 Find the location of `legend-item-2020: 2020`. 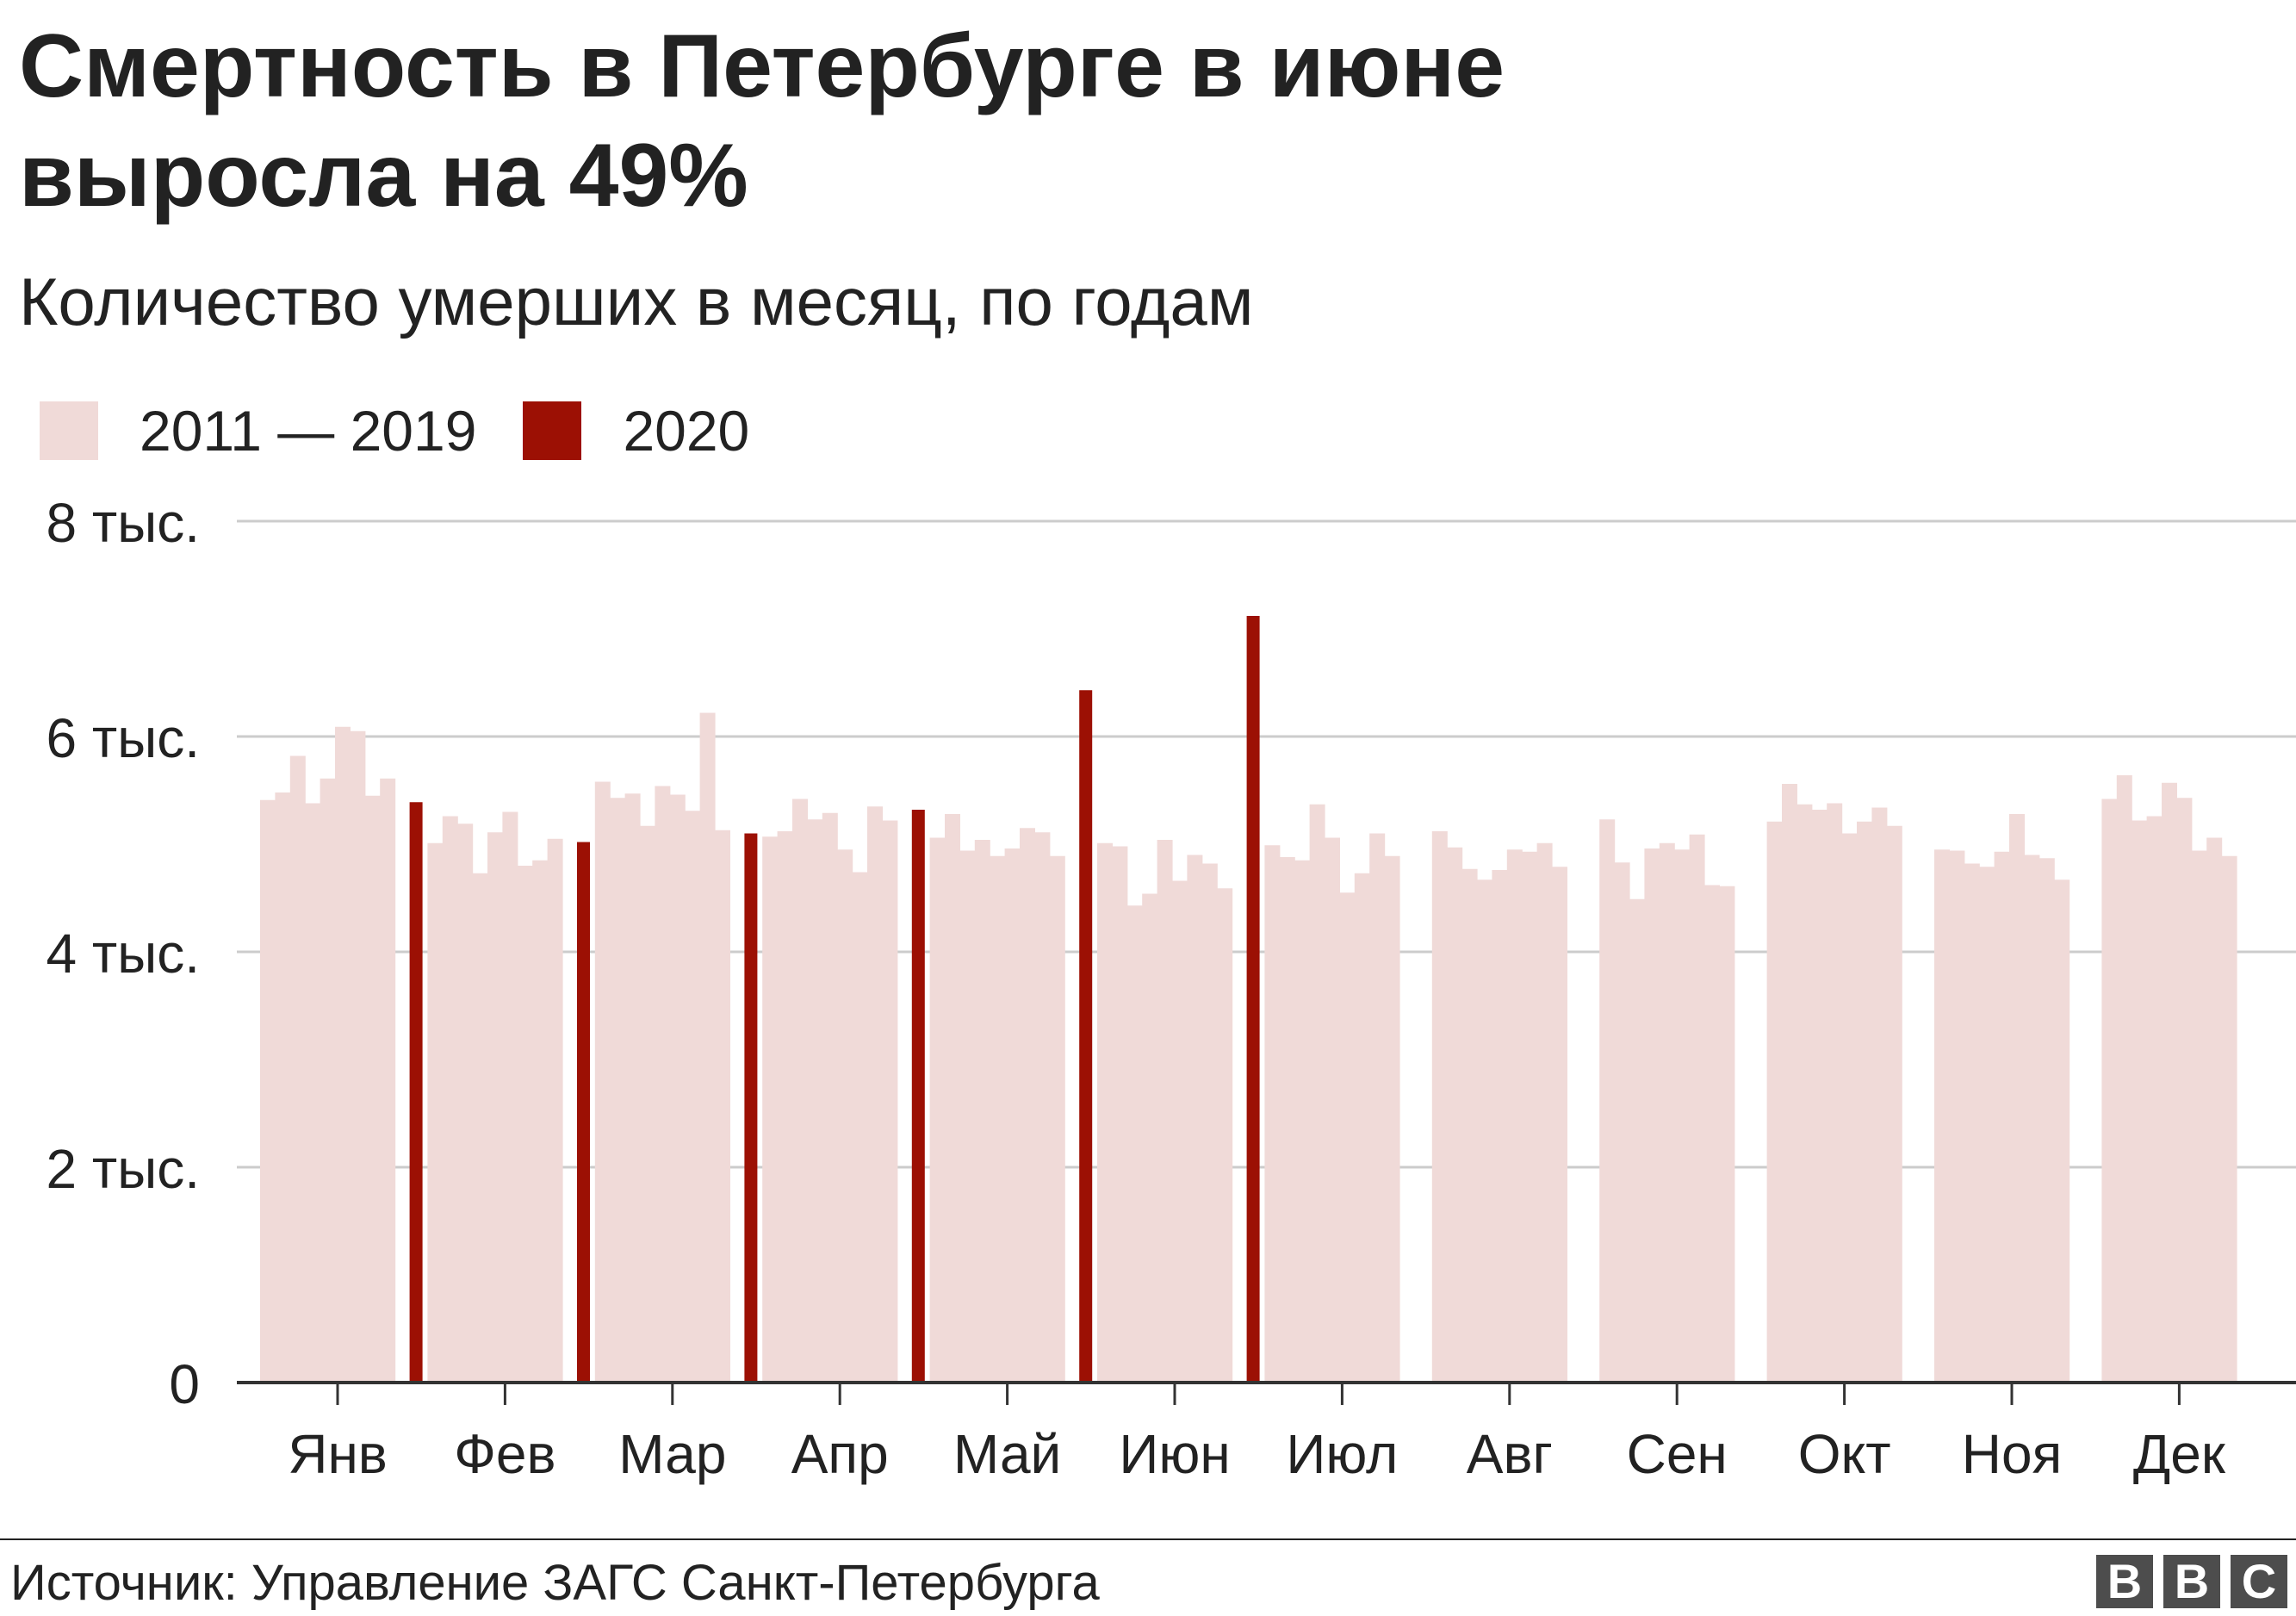

legend-item-2020: 2020 is located at coordinates (636, 430).